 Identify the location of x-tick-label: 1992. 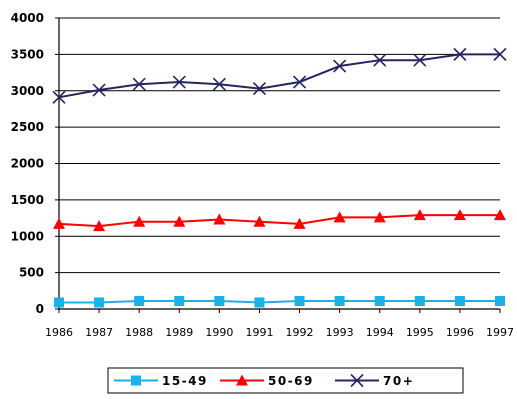
(300, 332).